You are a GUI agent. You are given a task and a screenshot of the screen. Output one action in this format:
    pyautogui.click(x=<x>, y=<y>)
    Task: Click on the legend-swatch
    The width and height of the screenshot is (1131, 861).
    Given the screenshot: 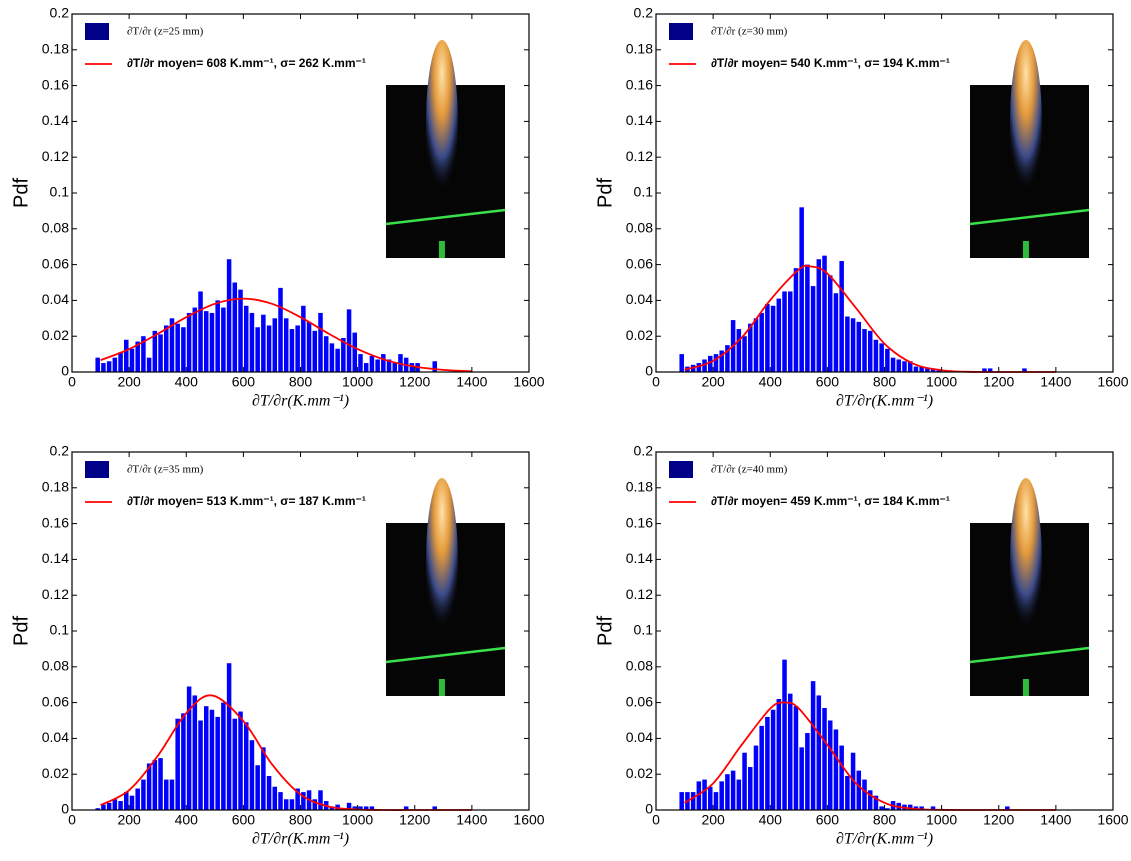 What is the action you would take?
    pyautogui.click(x=97, y=31)
    